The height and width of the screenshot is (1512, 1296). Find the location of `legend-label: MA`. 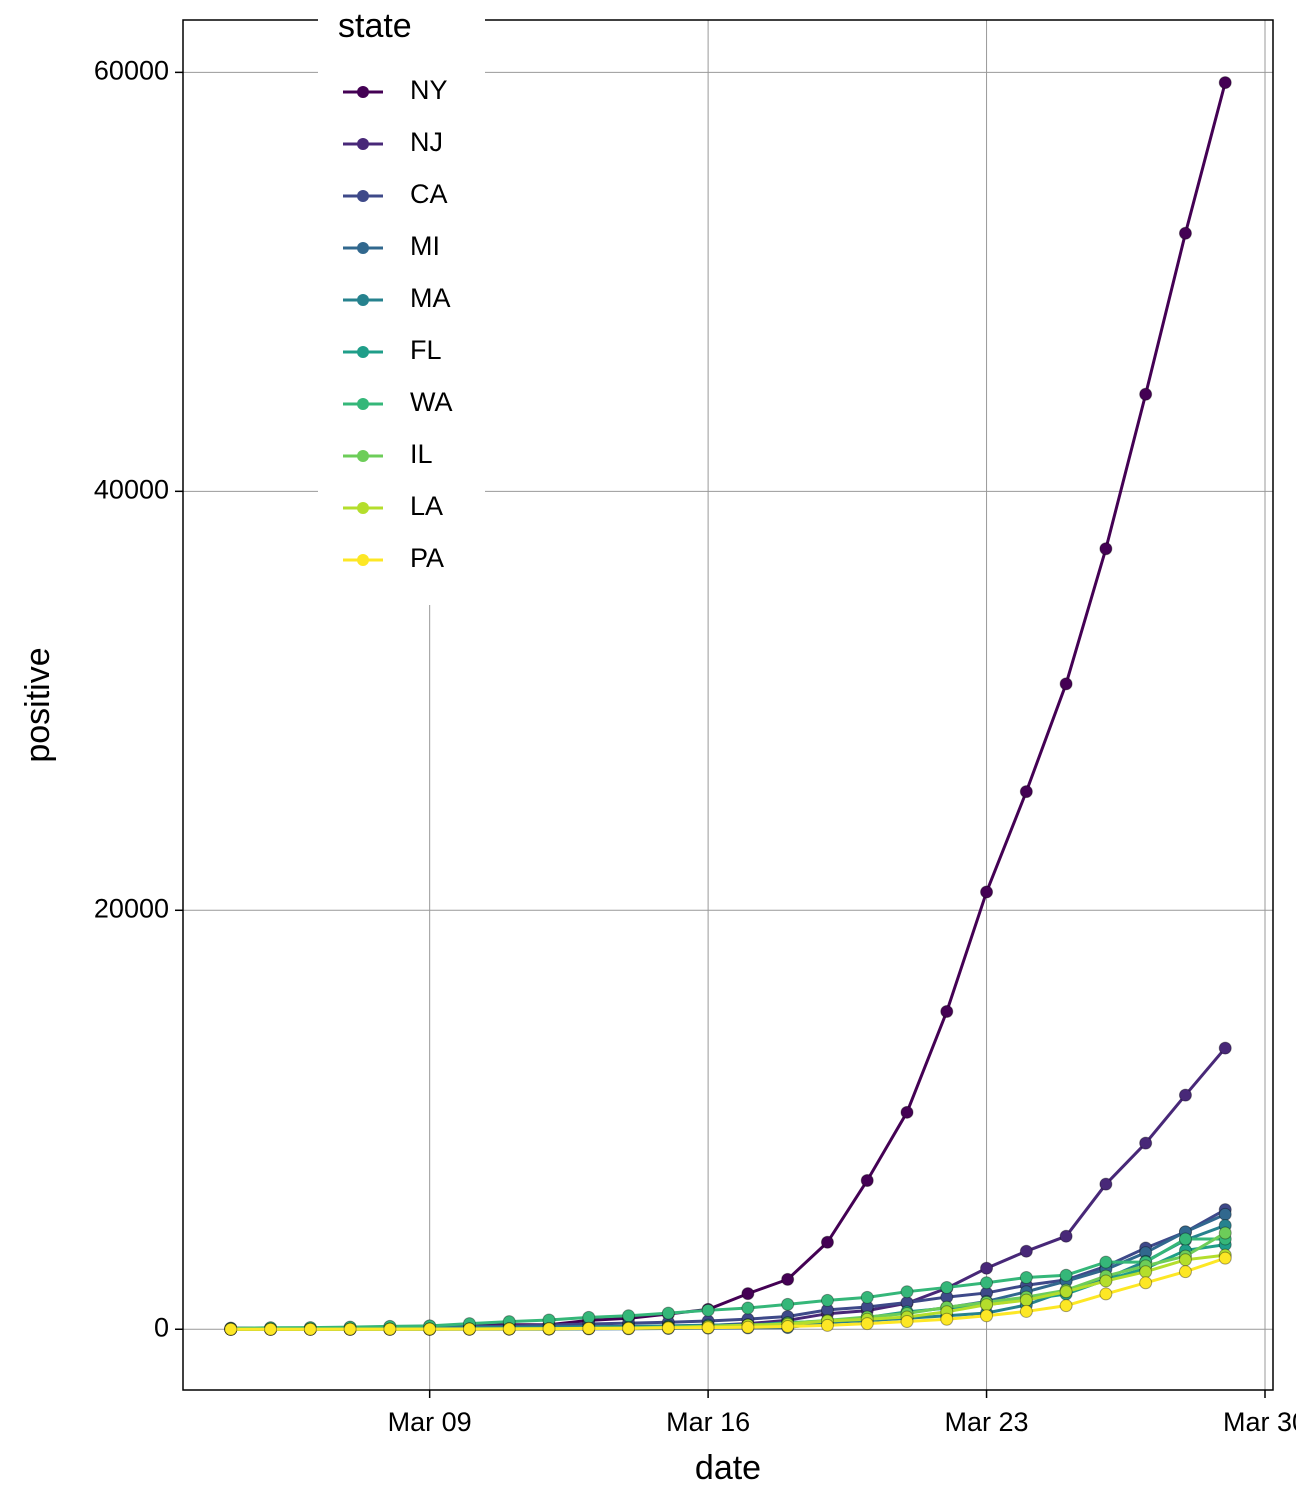

legend-label: MA is located at coordinates (430, 298).